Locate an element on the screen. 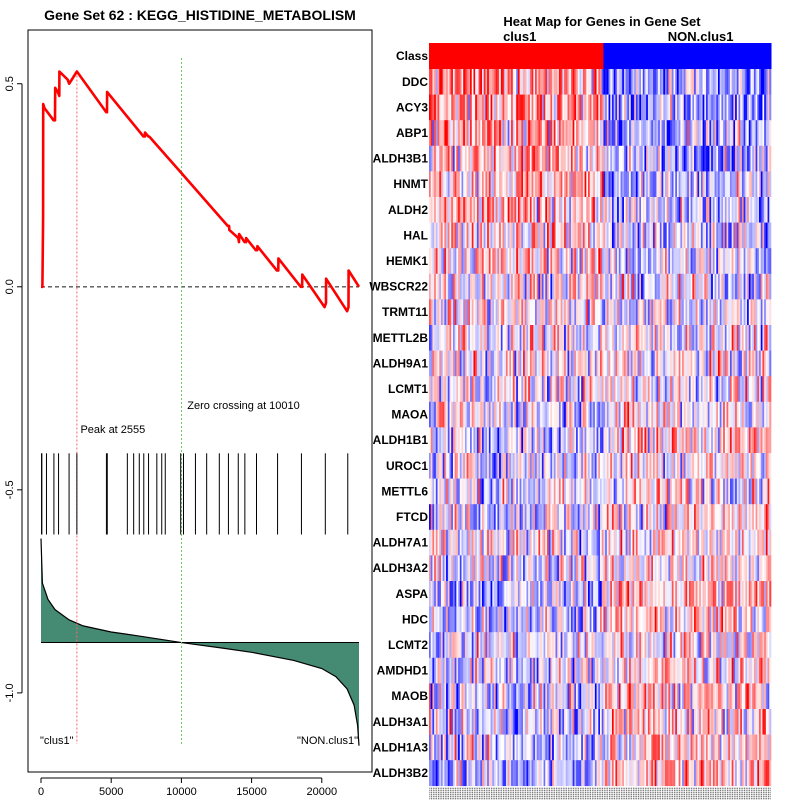  class-label-non-clus1: NON.clus1 is located at coordinates (701, 36).